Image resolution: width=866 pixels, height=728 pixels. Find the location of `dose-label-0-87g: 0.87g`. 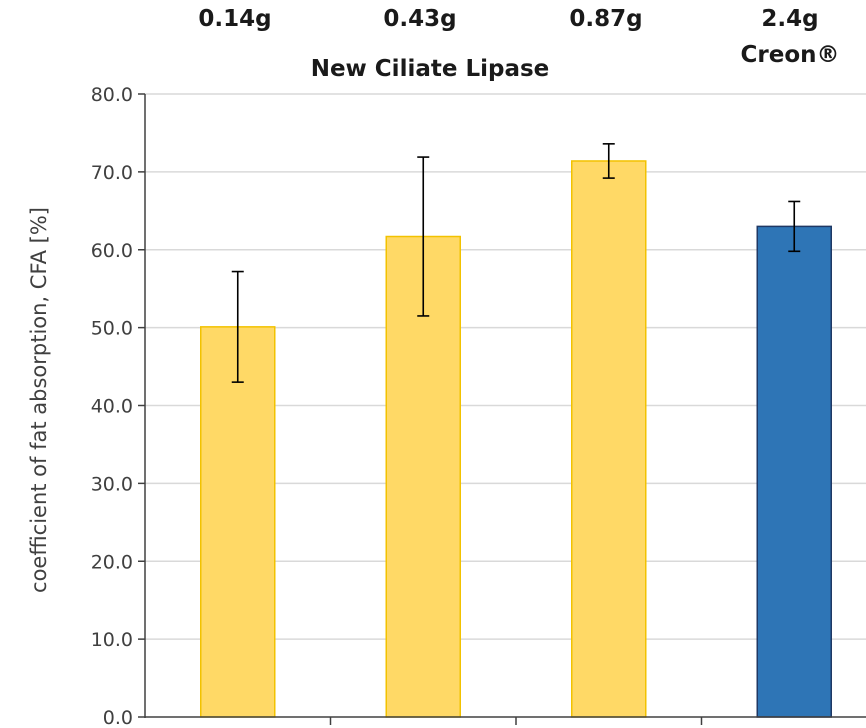

dose-label-0-87g: 0.87g is located at coordinates (606, 19).